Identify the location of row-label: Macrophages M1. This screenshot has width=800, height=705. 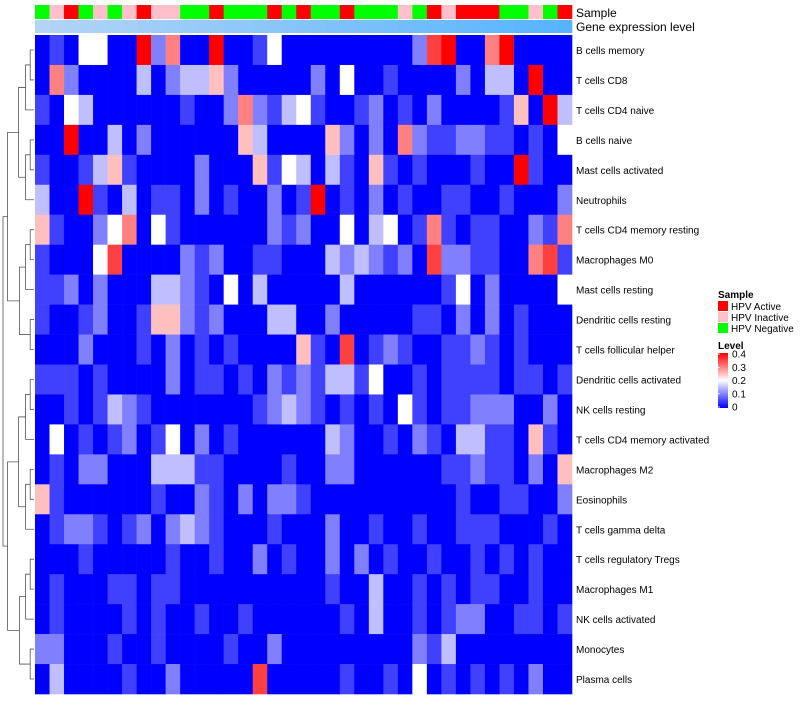
(615, 590).